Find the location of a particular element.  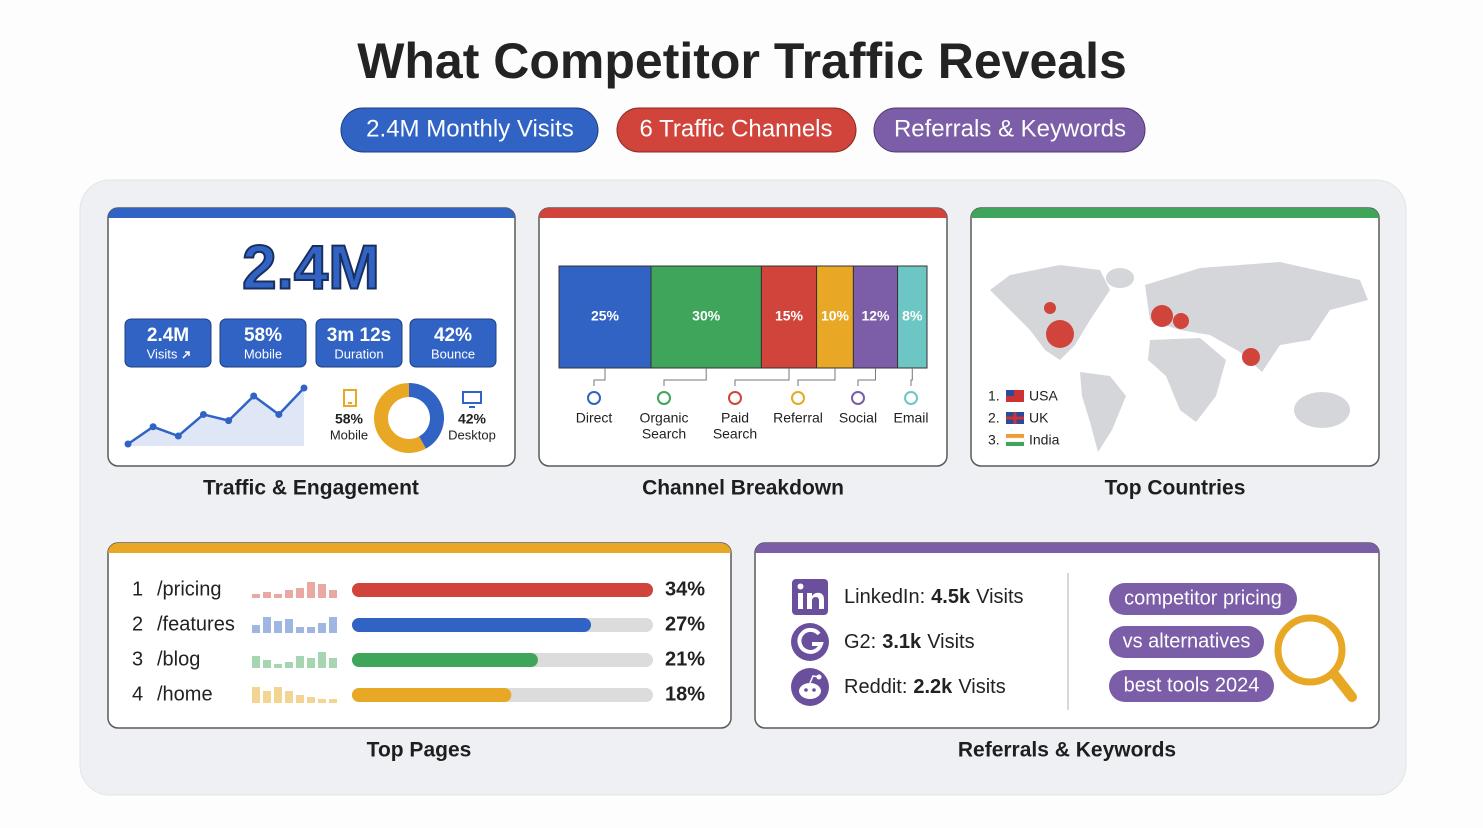

keyword: competitor pricing is located at coordinates (1203, 598).